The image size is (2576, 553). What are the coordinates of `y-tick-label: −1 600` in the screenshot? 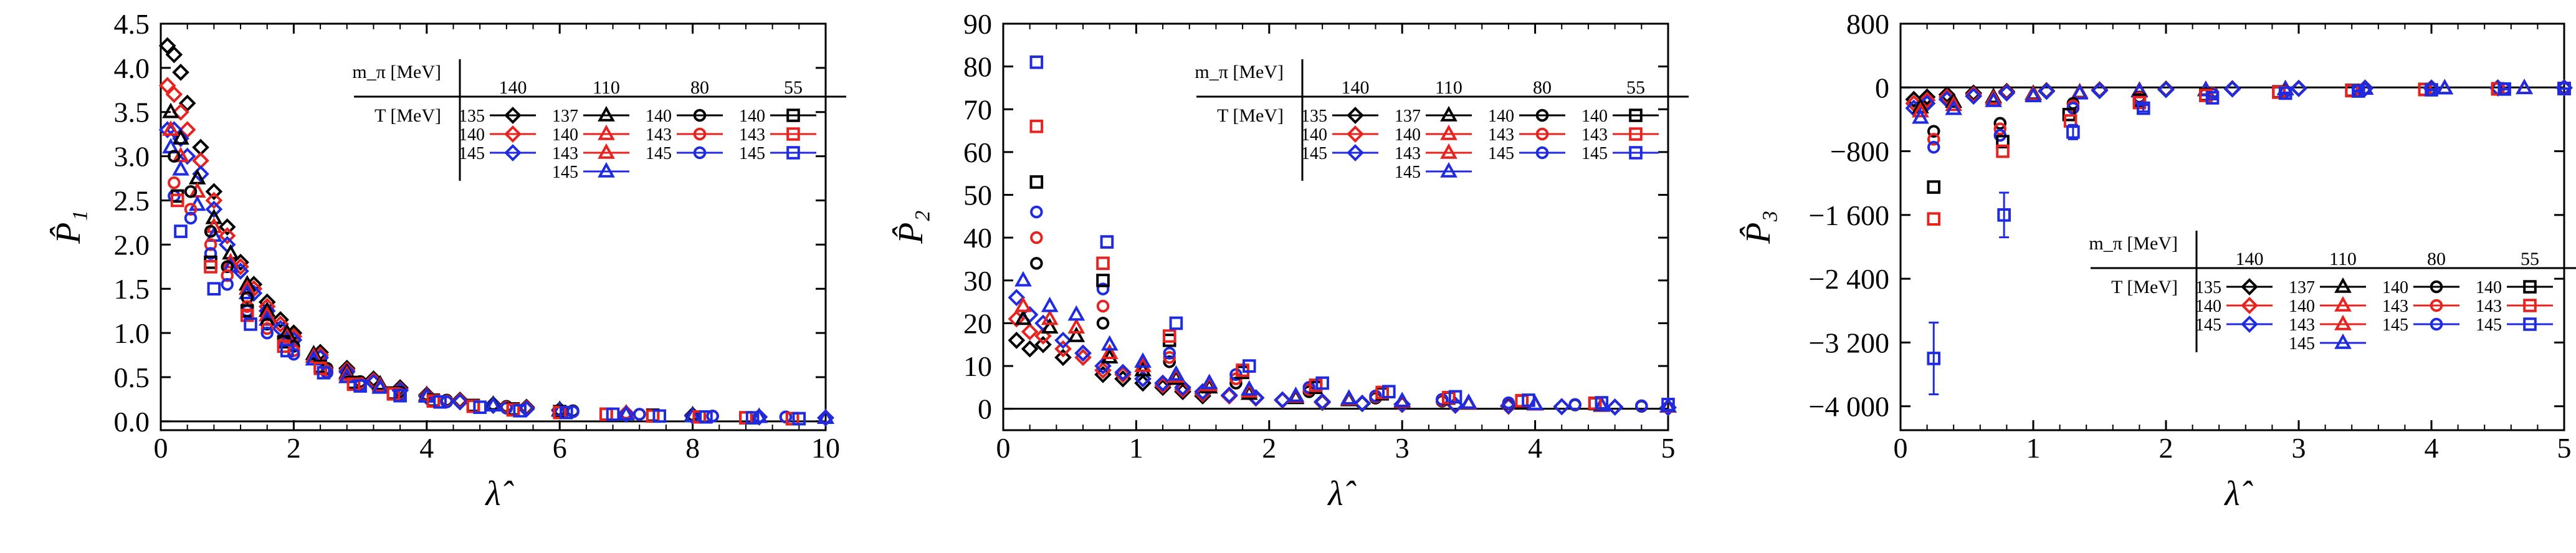 It's located at (1849, 215).